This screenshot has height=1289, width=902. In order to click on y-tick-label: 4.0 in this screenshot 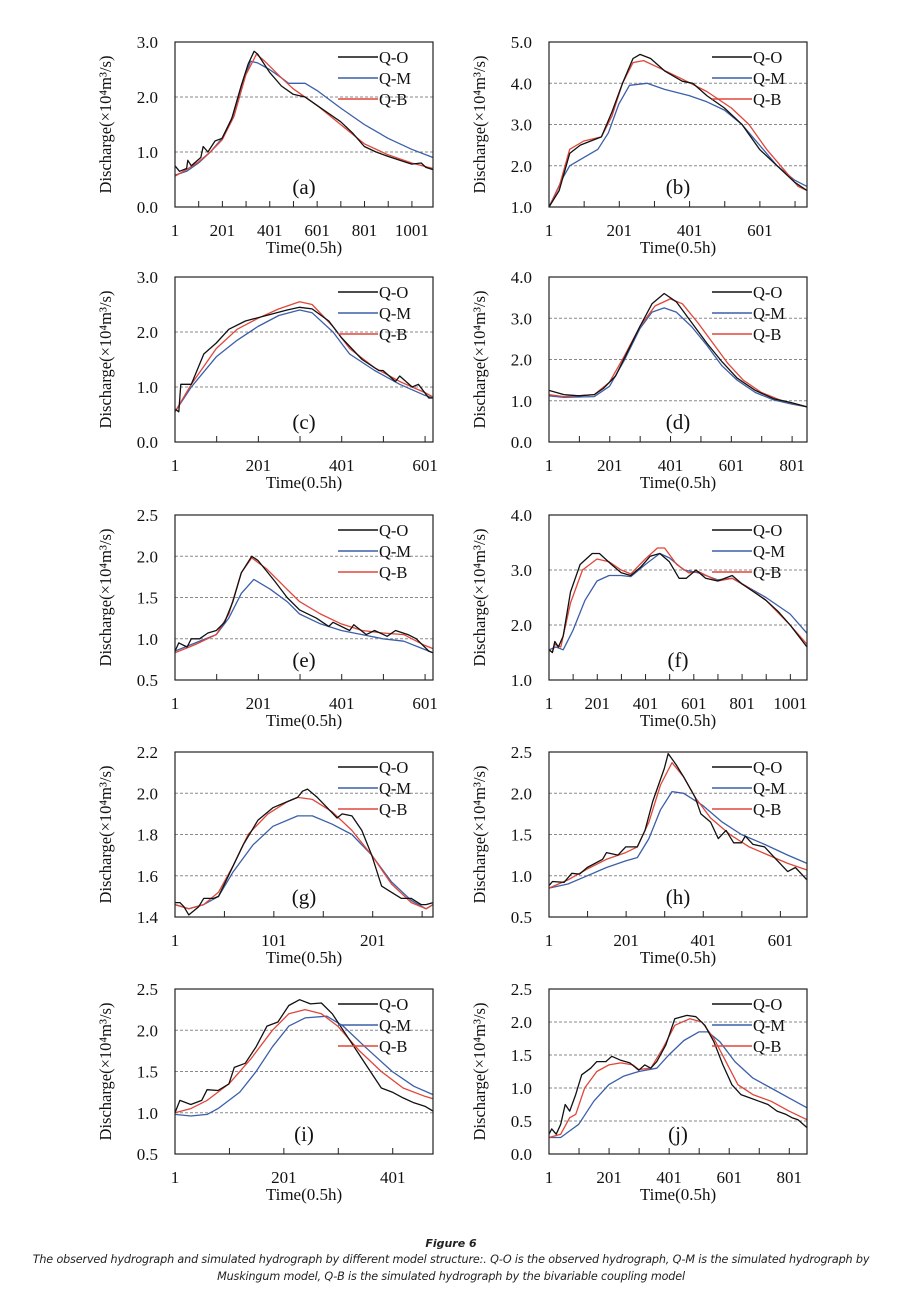, I will do `click(521, 83)`.